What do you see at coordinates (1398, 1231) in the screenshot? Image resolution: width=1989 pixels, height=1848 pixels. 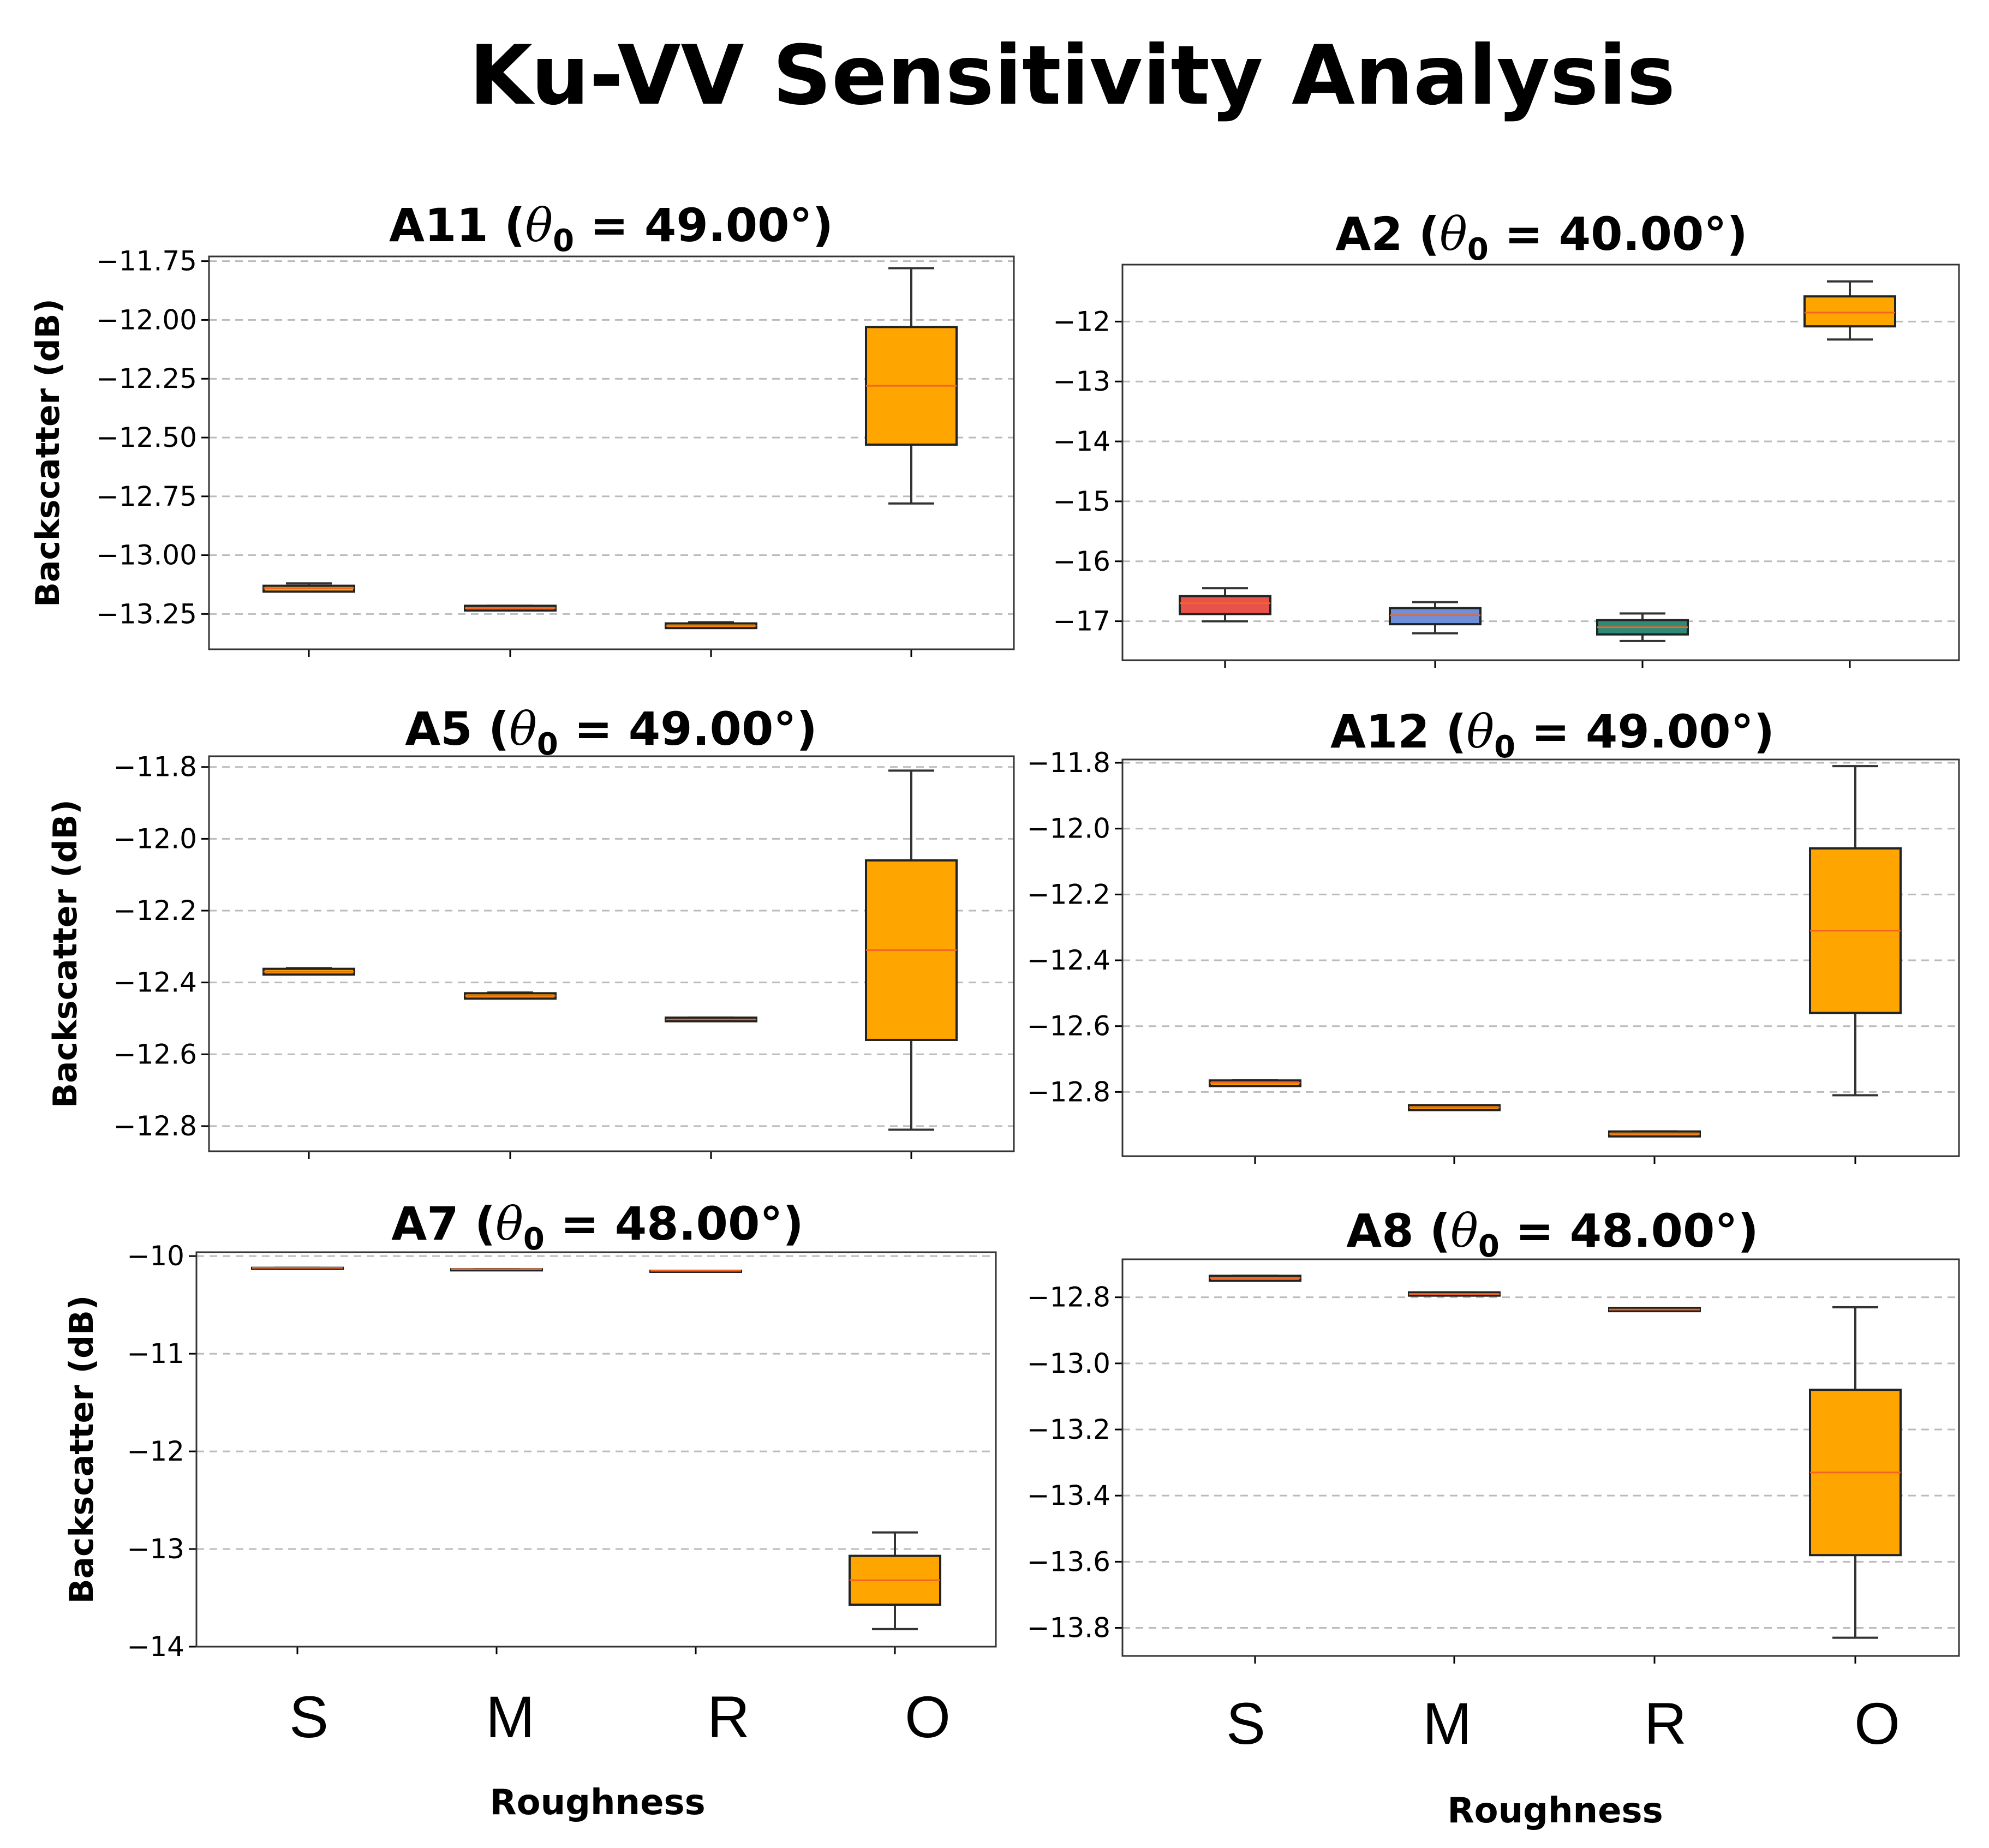 I see `title-main: A8 (` at bounding box center [1398, 1231].